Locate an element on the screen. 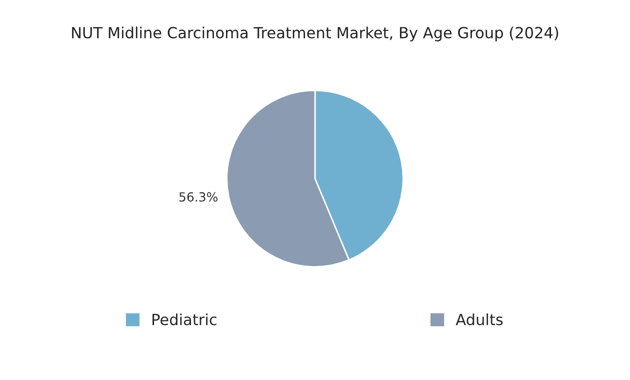 Image resolution: width=630 pixels, height=380 pixels. legend-label: Pediatric is located at coordinates (184, 319).